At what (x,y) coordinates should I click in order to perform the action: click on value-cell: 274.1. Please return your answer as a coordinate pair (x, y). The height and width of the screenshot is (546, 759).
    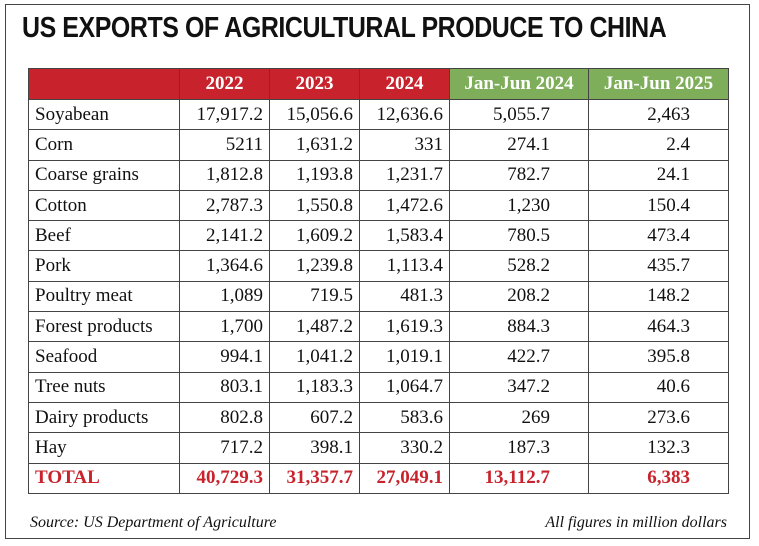
    Looking at the image, I should click on (519, 145).